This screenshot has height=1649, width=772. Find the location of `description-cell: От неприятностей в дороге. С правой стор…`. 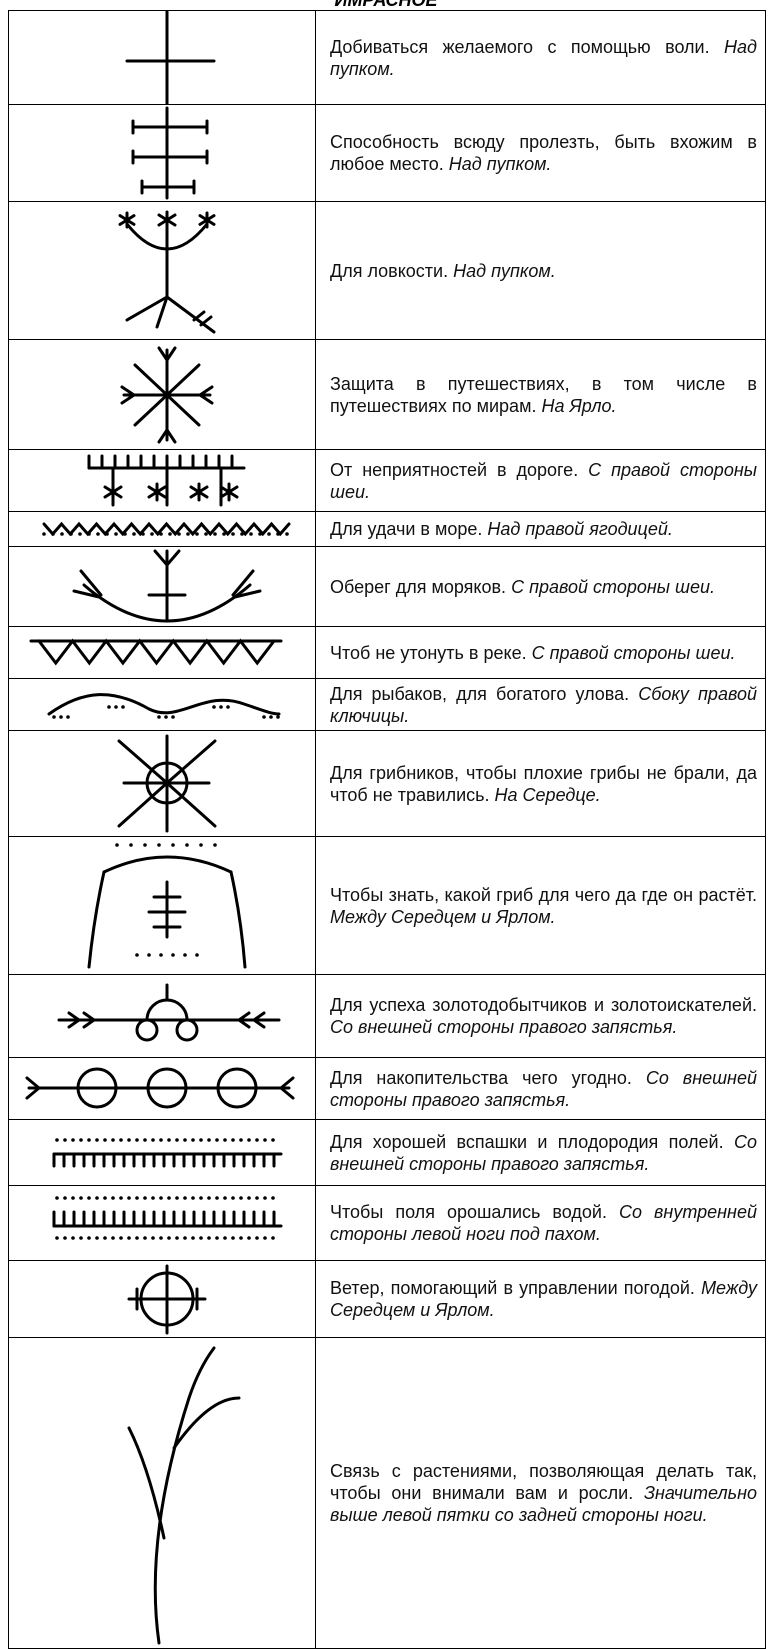

description-cell: От неприятностей в дороге. С правой стор… is located at coordinates (540, 480).